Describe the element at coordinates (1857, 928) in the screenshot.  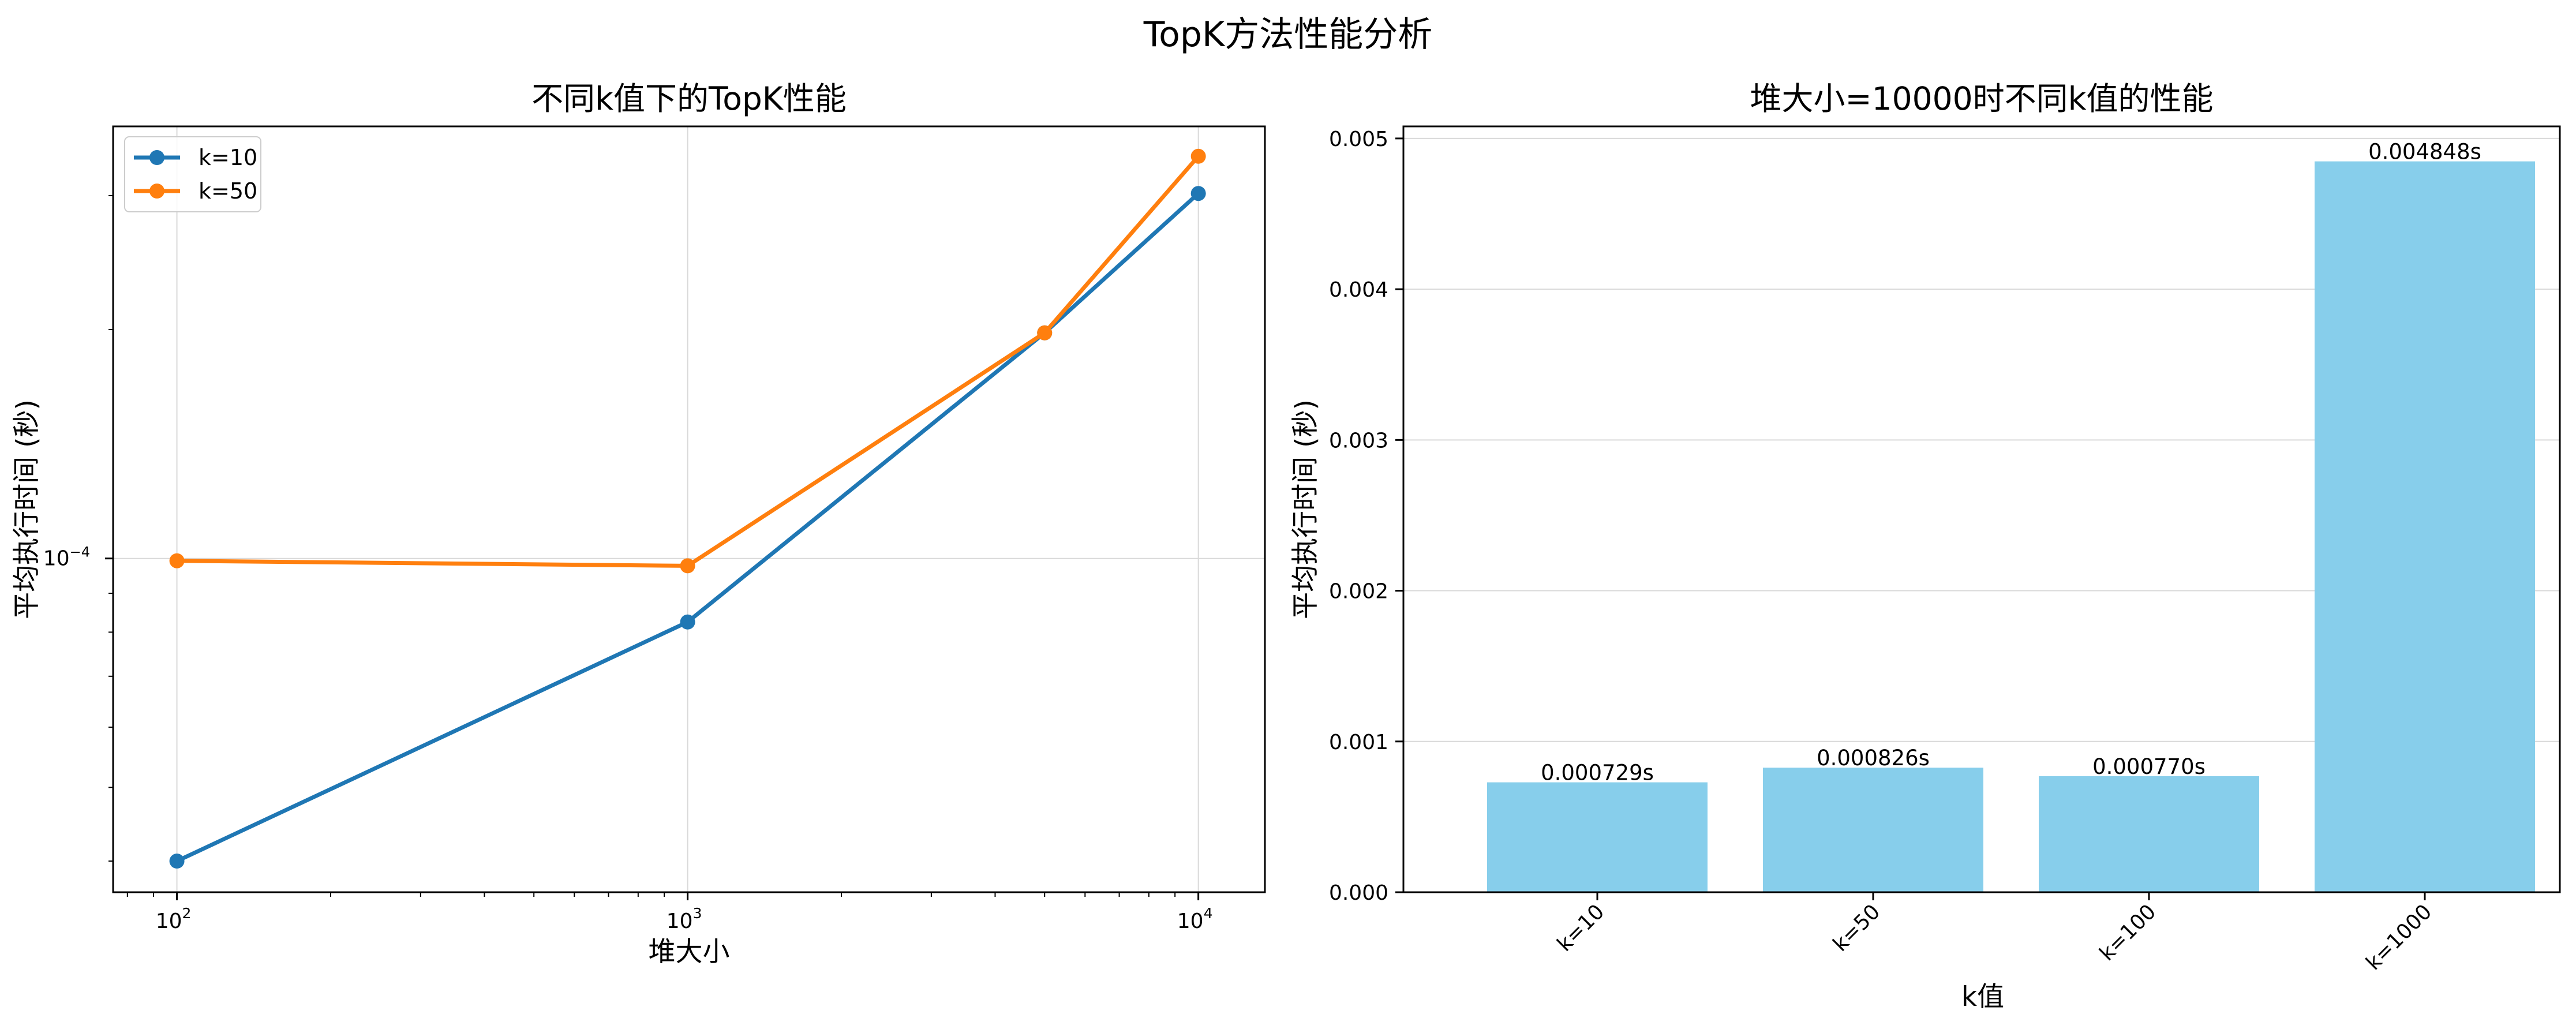
I see `x-tick-label: k=50` at that location.